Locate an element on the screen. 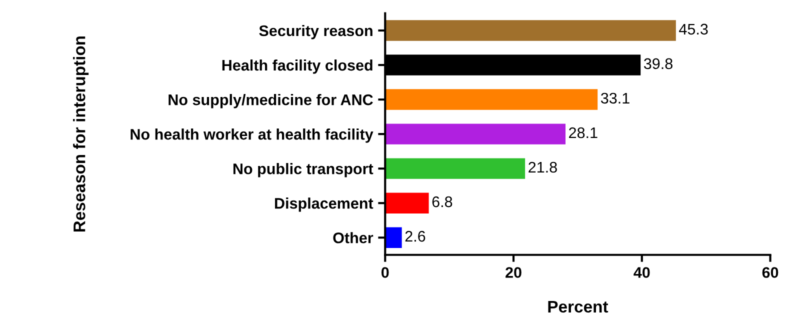 The height and width of the screenshot is (331, 786). y-tick-label: Displacement is located at coordinates (324, 205).